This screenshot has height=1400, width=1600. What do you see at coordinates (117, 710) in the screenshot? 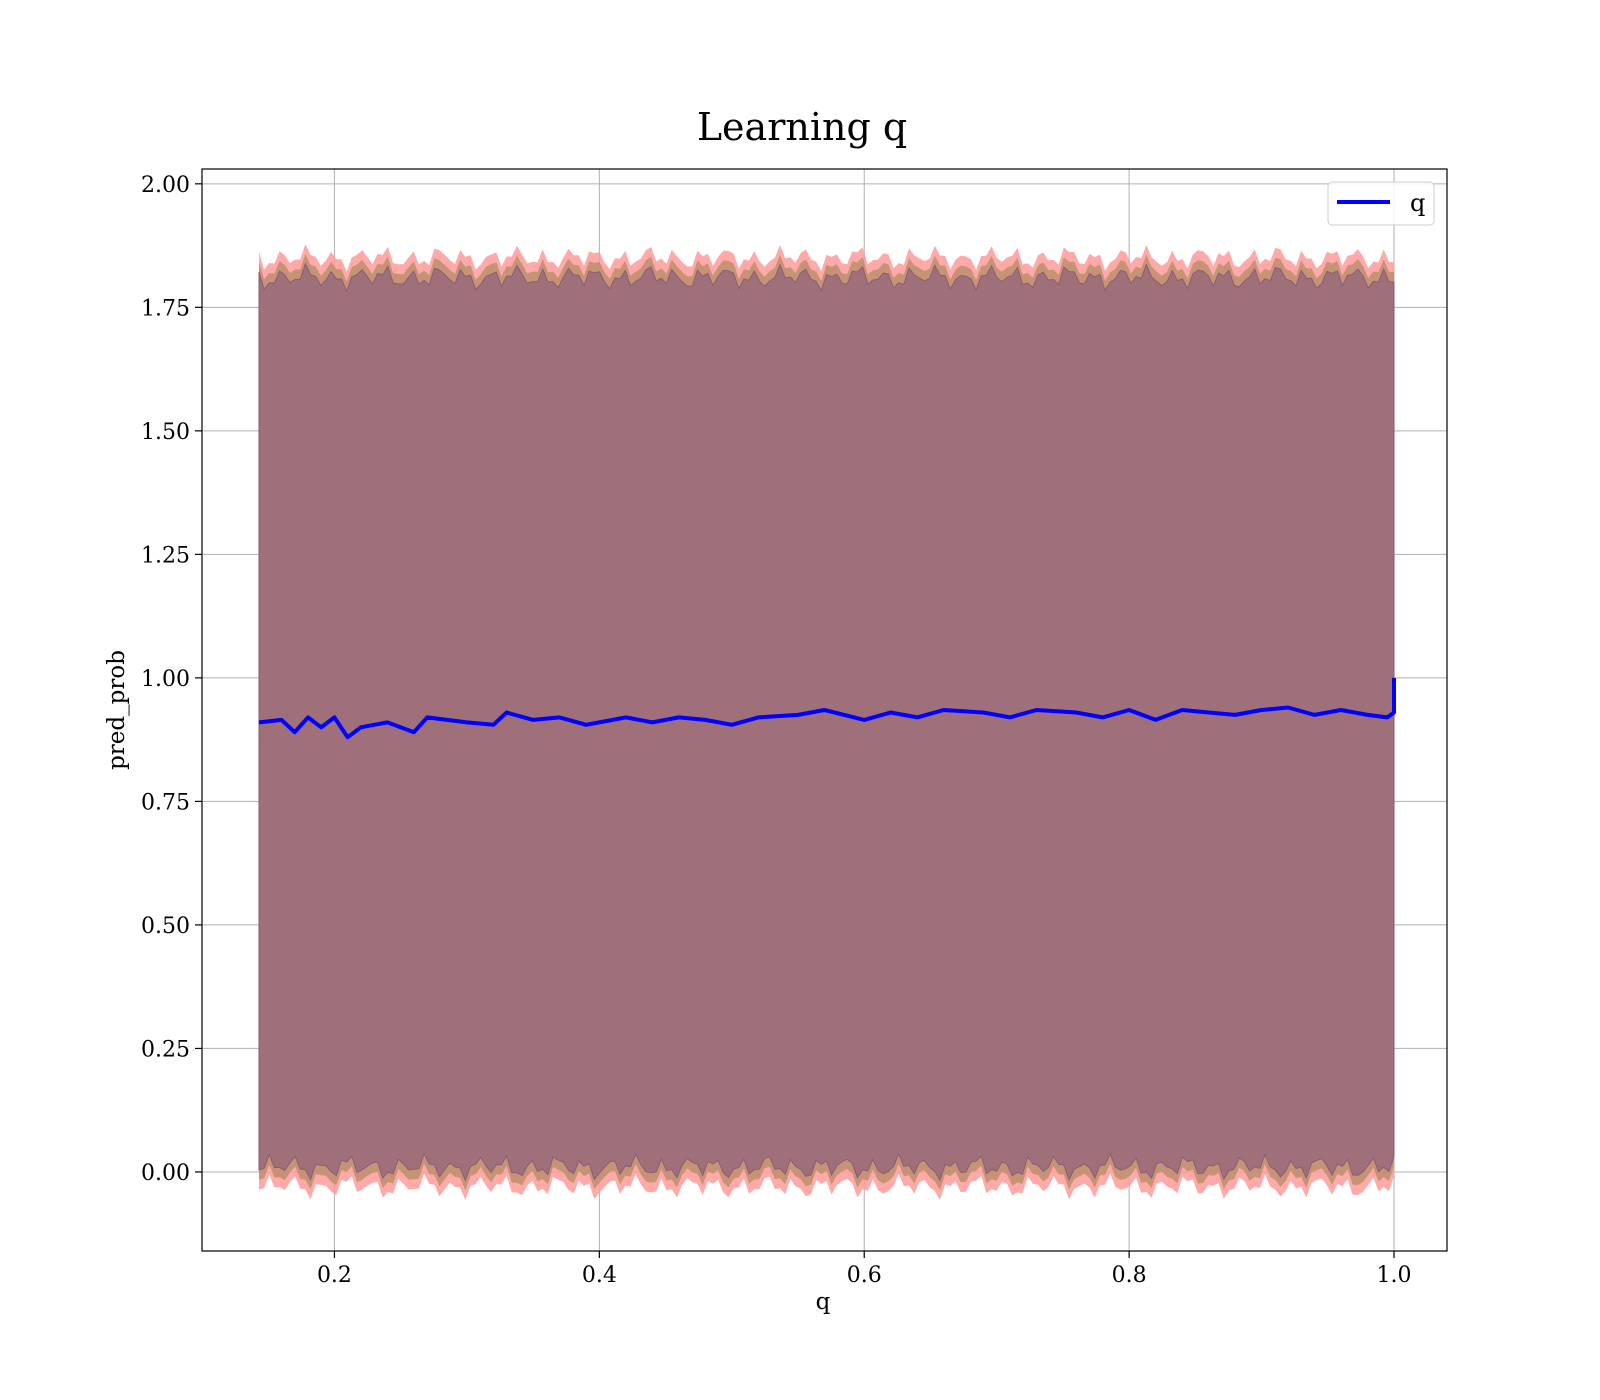
I see `y-axis-label: pred_prob` at bounding box center [117, 710].